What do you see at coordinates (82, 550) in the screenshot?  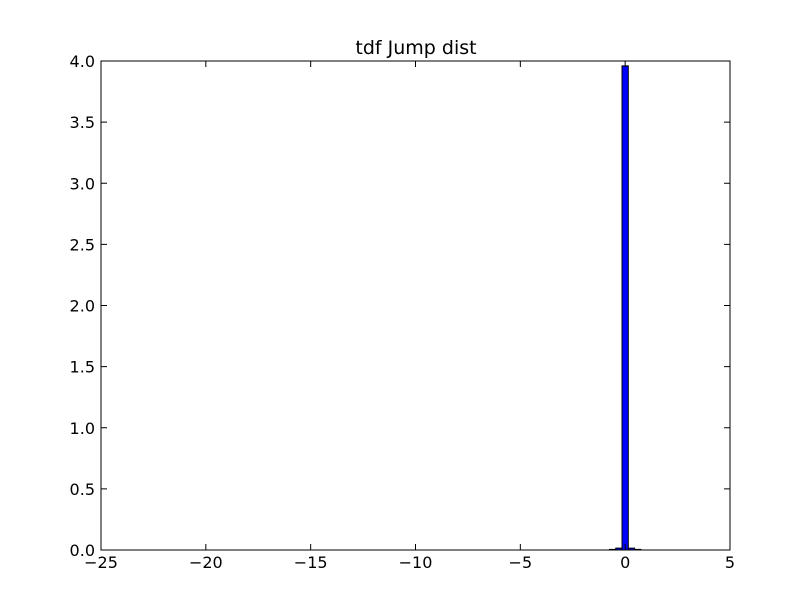 I see `y-tick-label: 0.0` at bounding box center [82, 550].